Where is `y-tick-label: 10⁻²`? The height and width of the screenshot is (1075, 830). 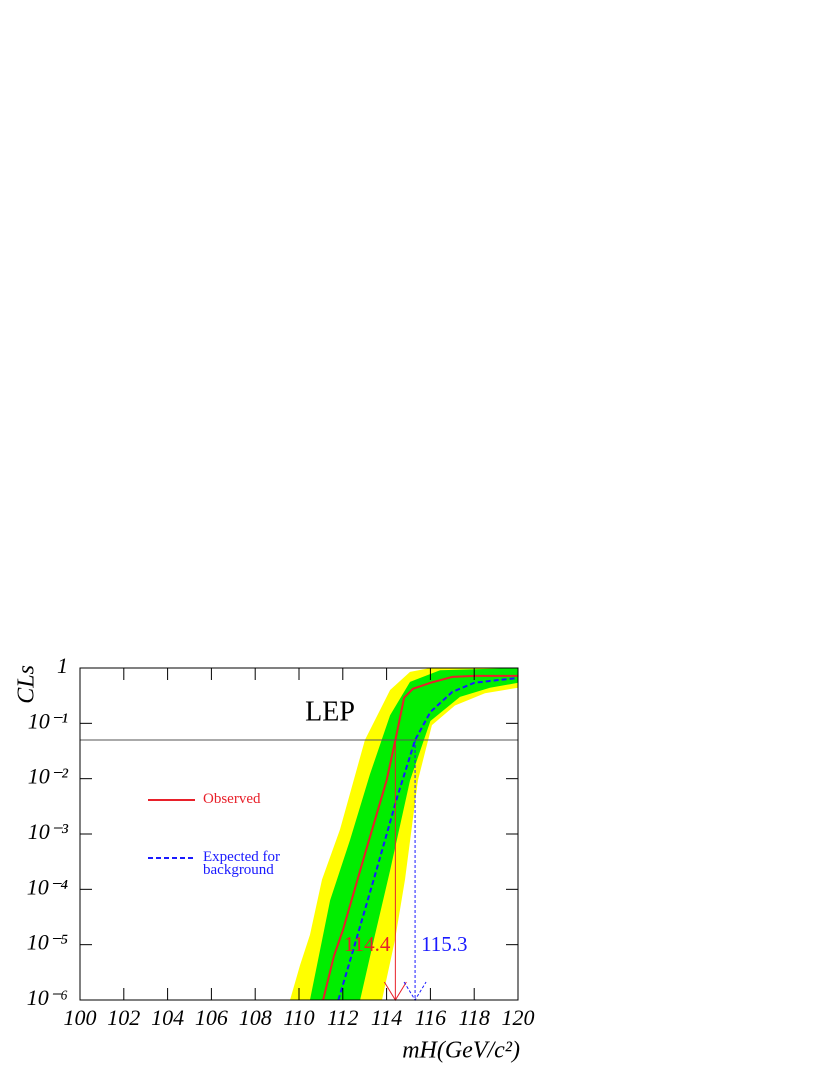
y-tick-label: 10⁻² is located at coordinates (48, 776).